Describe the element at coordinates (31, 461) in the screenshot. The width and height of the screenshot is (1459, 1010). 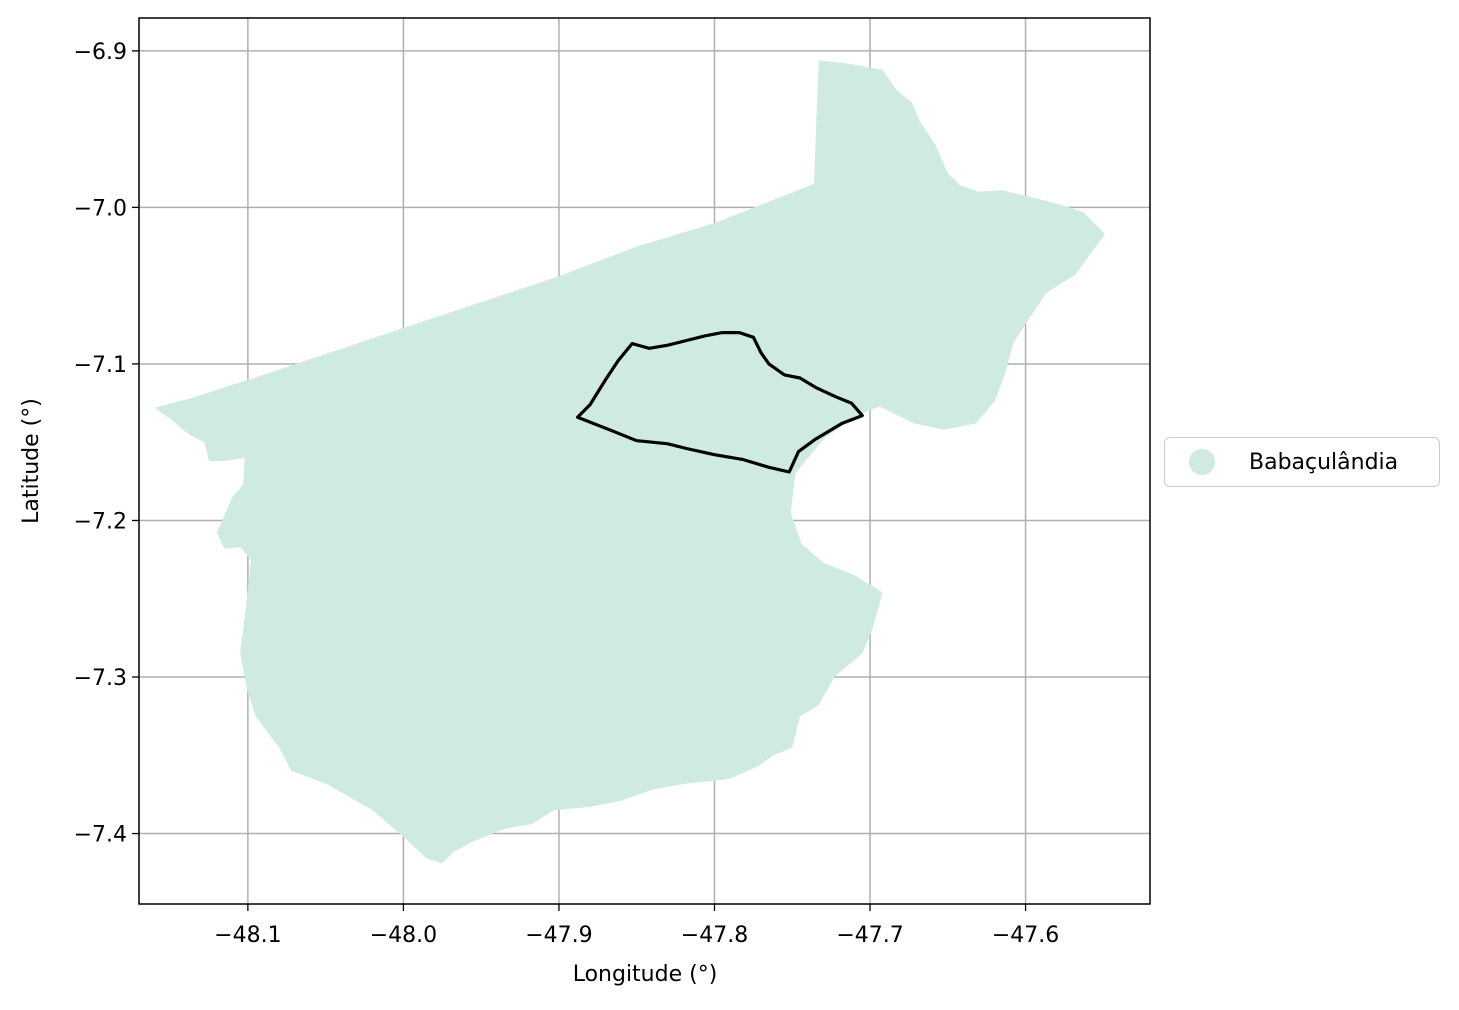
I see `y-axis-label: Latitude (°)` at that location.